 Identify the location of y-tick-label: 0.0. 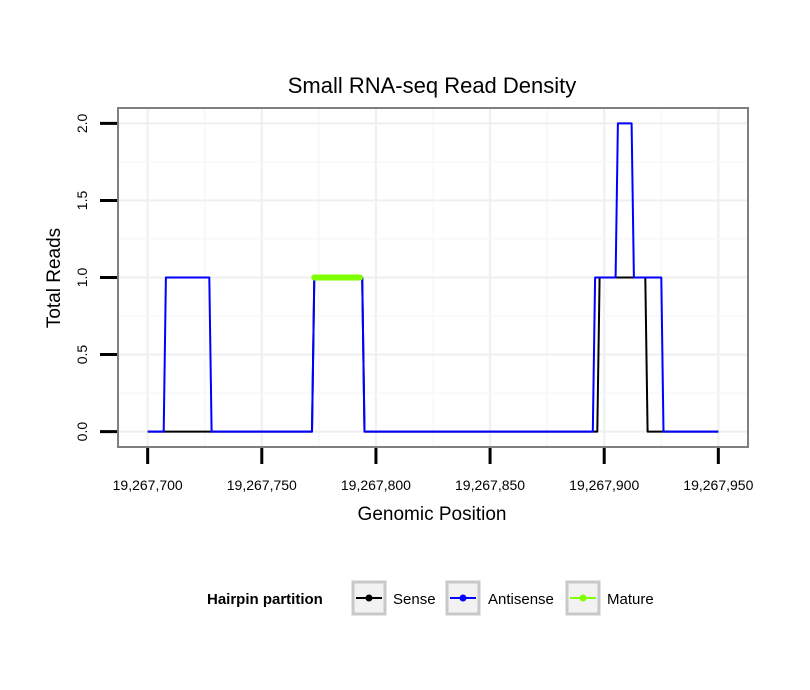
(82, 432).